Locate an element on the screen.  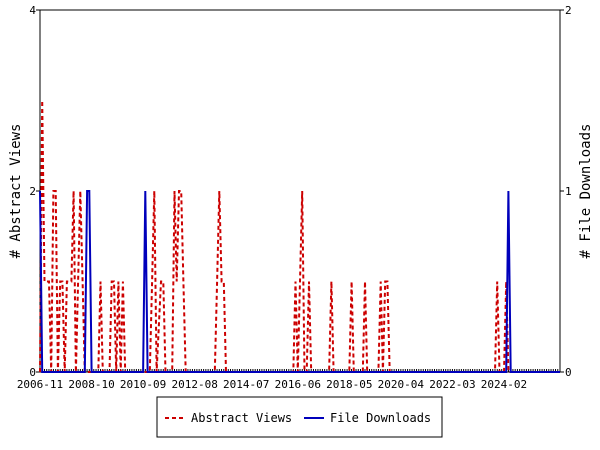
y-left-tick-label: 0 is located at coordinates (32, 372).